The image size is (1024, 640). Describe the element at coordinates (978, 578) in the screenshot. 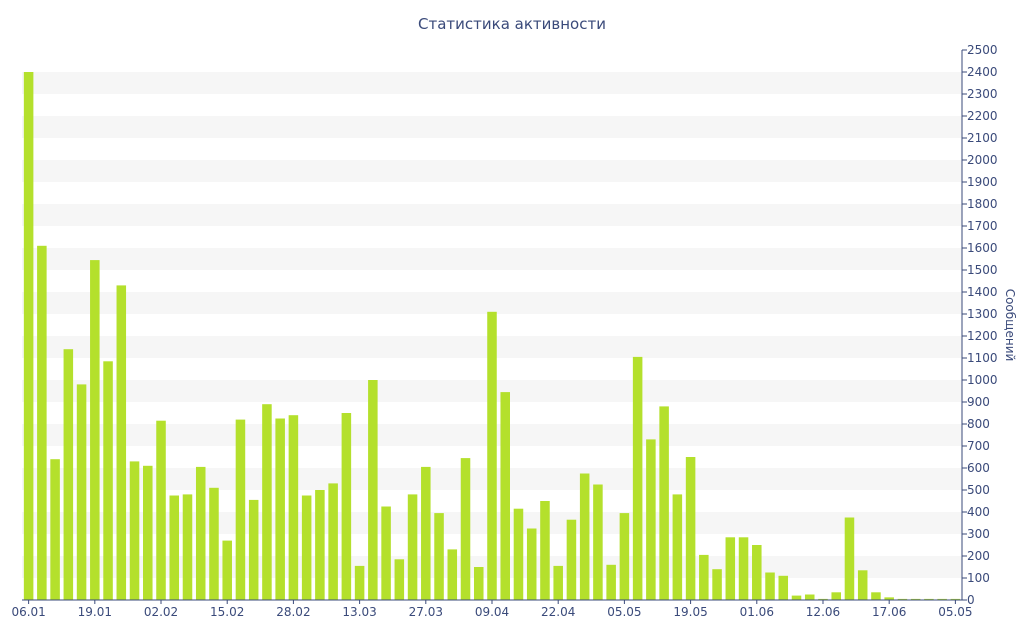

I see `y-tick-label: 100` at that location.